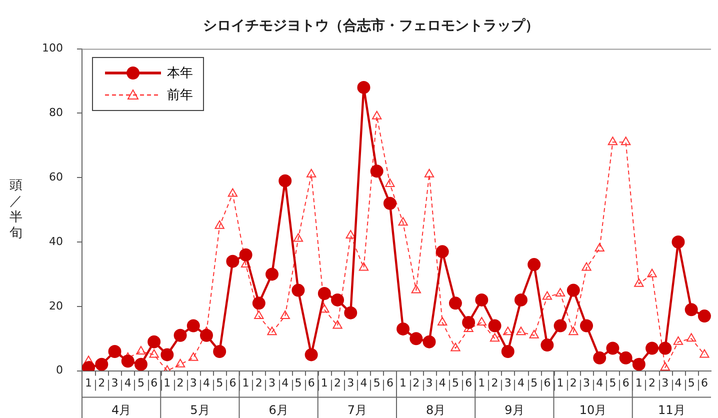 This screenshot has height=418, width=718. What do you see at coordinates (121, 409) in the screenshot?
I see `text: 4月` at bounding box center [121, 409].